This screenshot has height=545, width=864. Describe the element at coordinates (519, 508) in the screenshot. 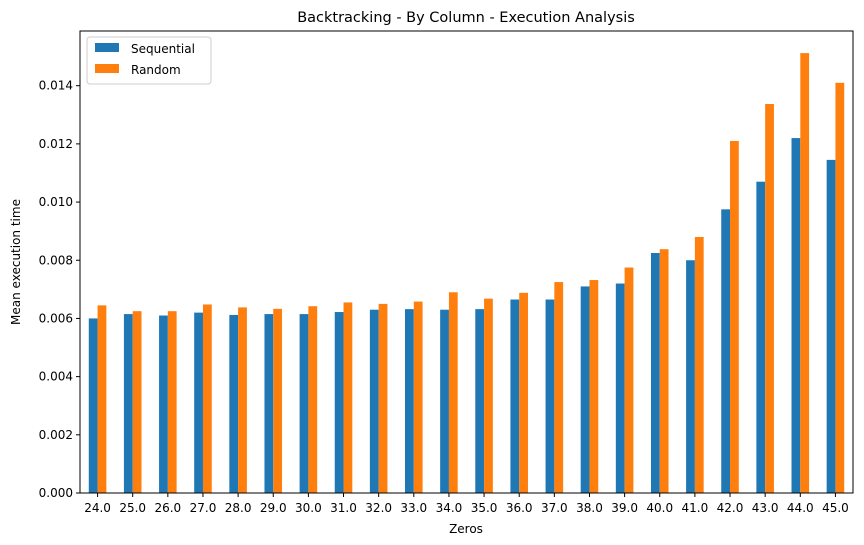

I see `x-tick-label: 36.0` at that location.